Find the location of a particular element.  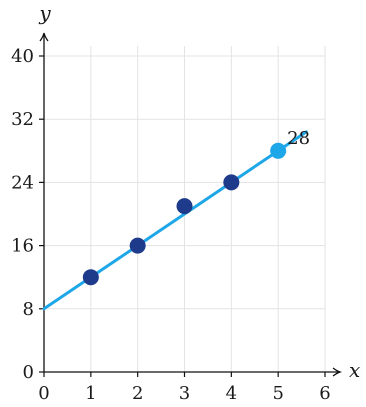

x-tick-label: 1 is located at coordinates (90, 393).